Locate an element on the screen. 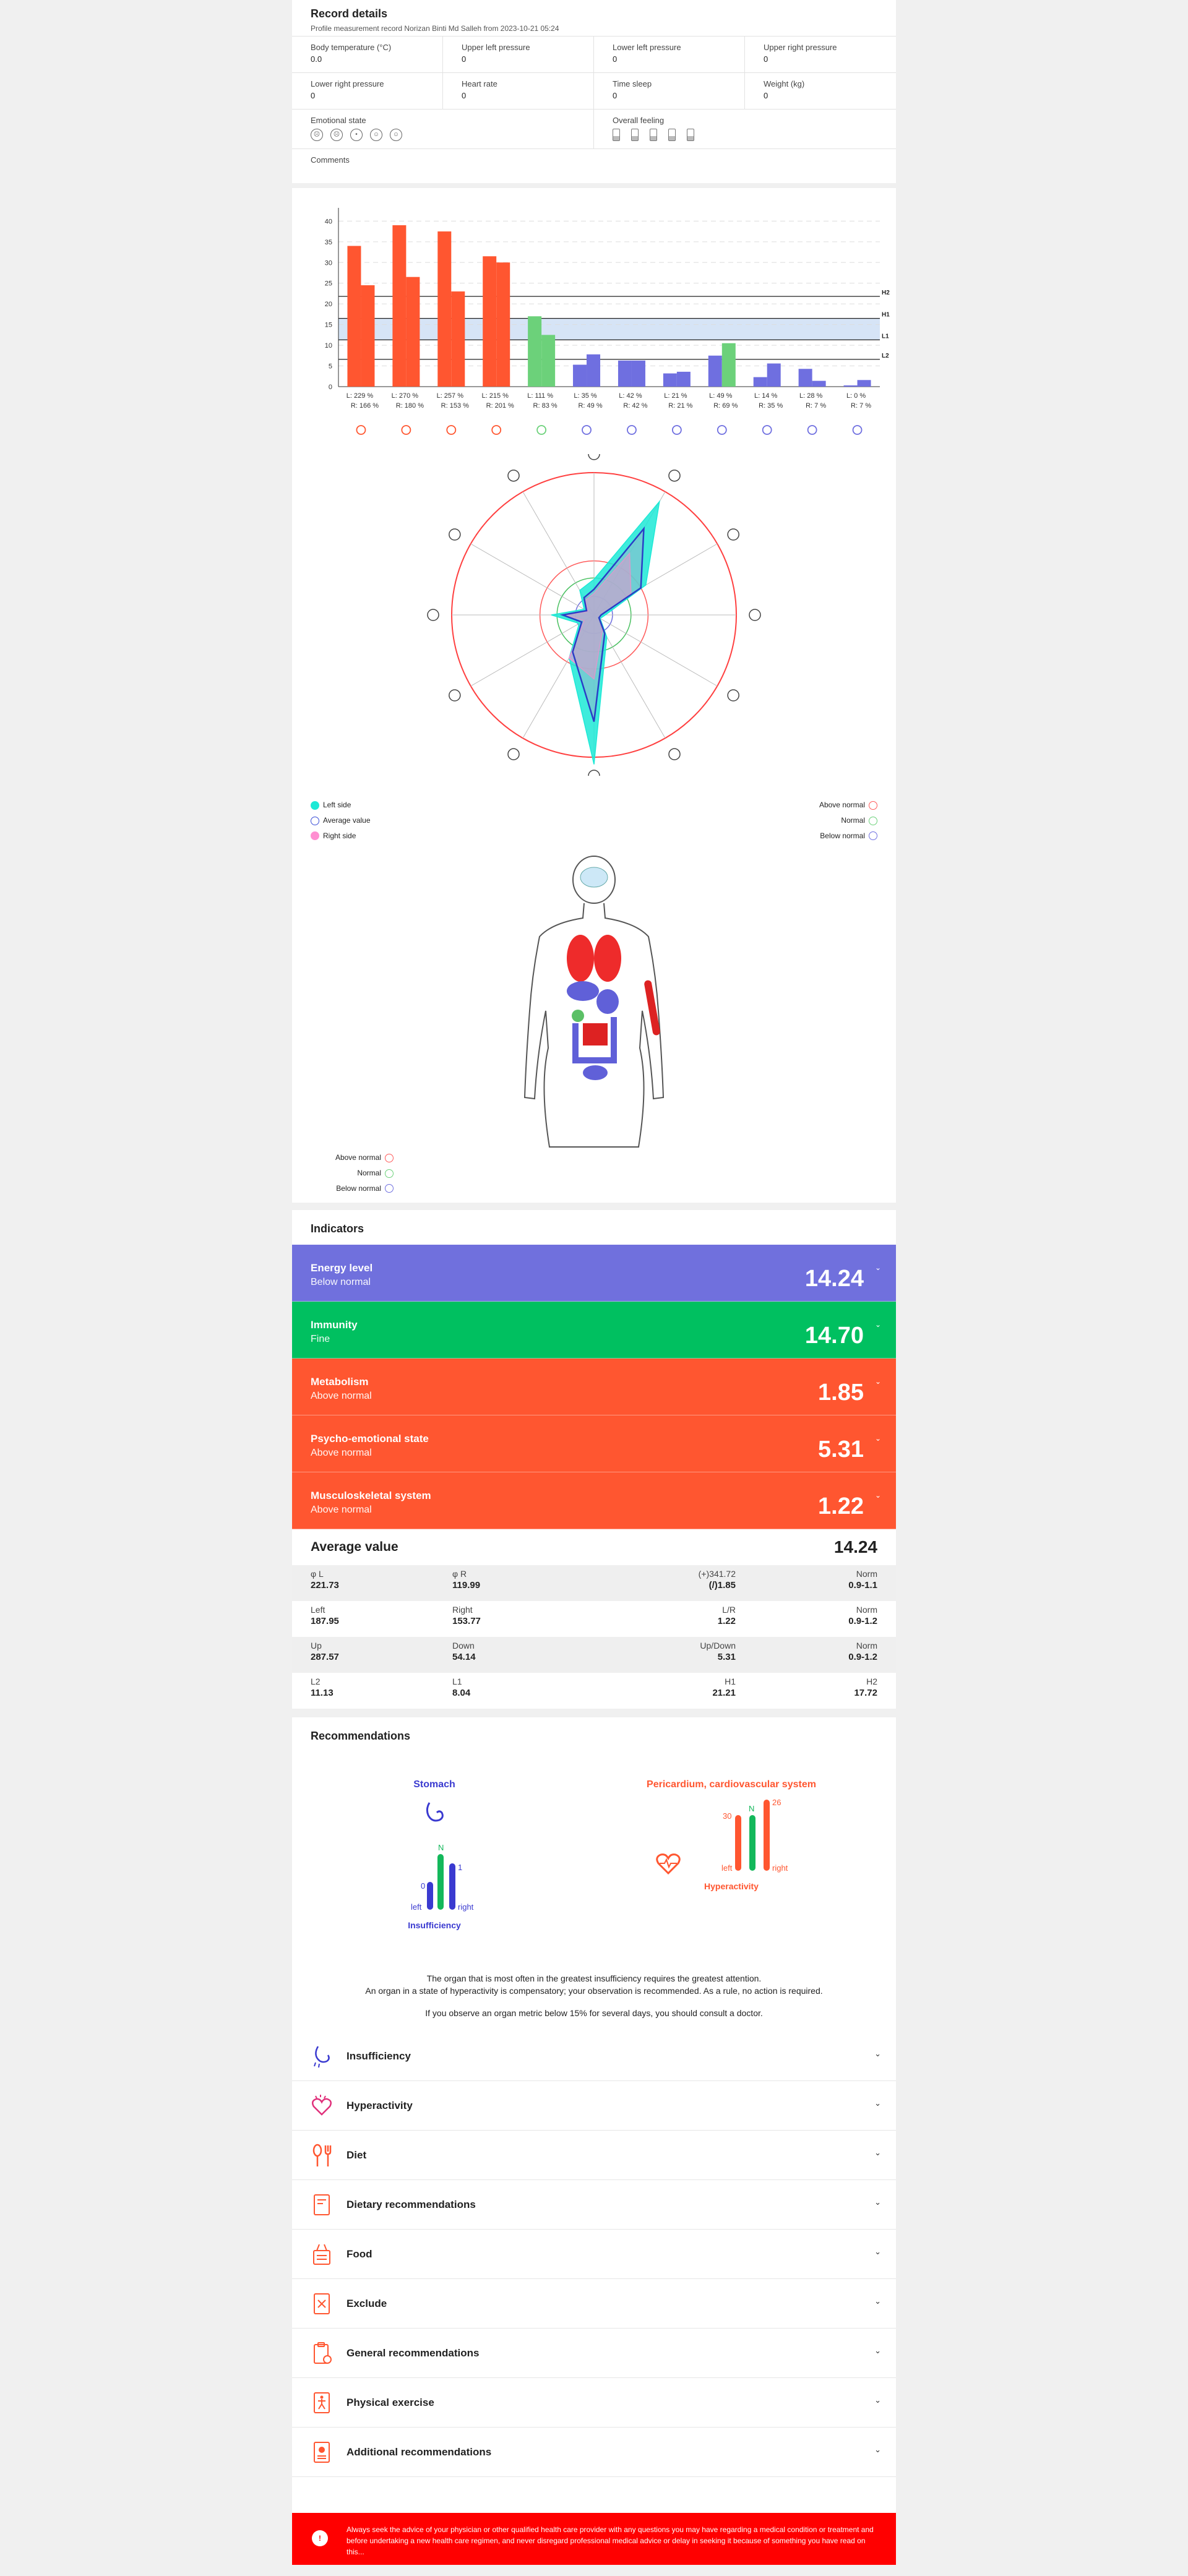  accordion-food: Food ⌄ is located at coordinates (594, 2254).